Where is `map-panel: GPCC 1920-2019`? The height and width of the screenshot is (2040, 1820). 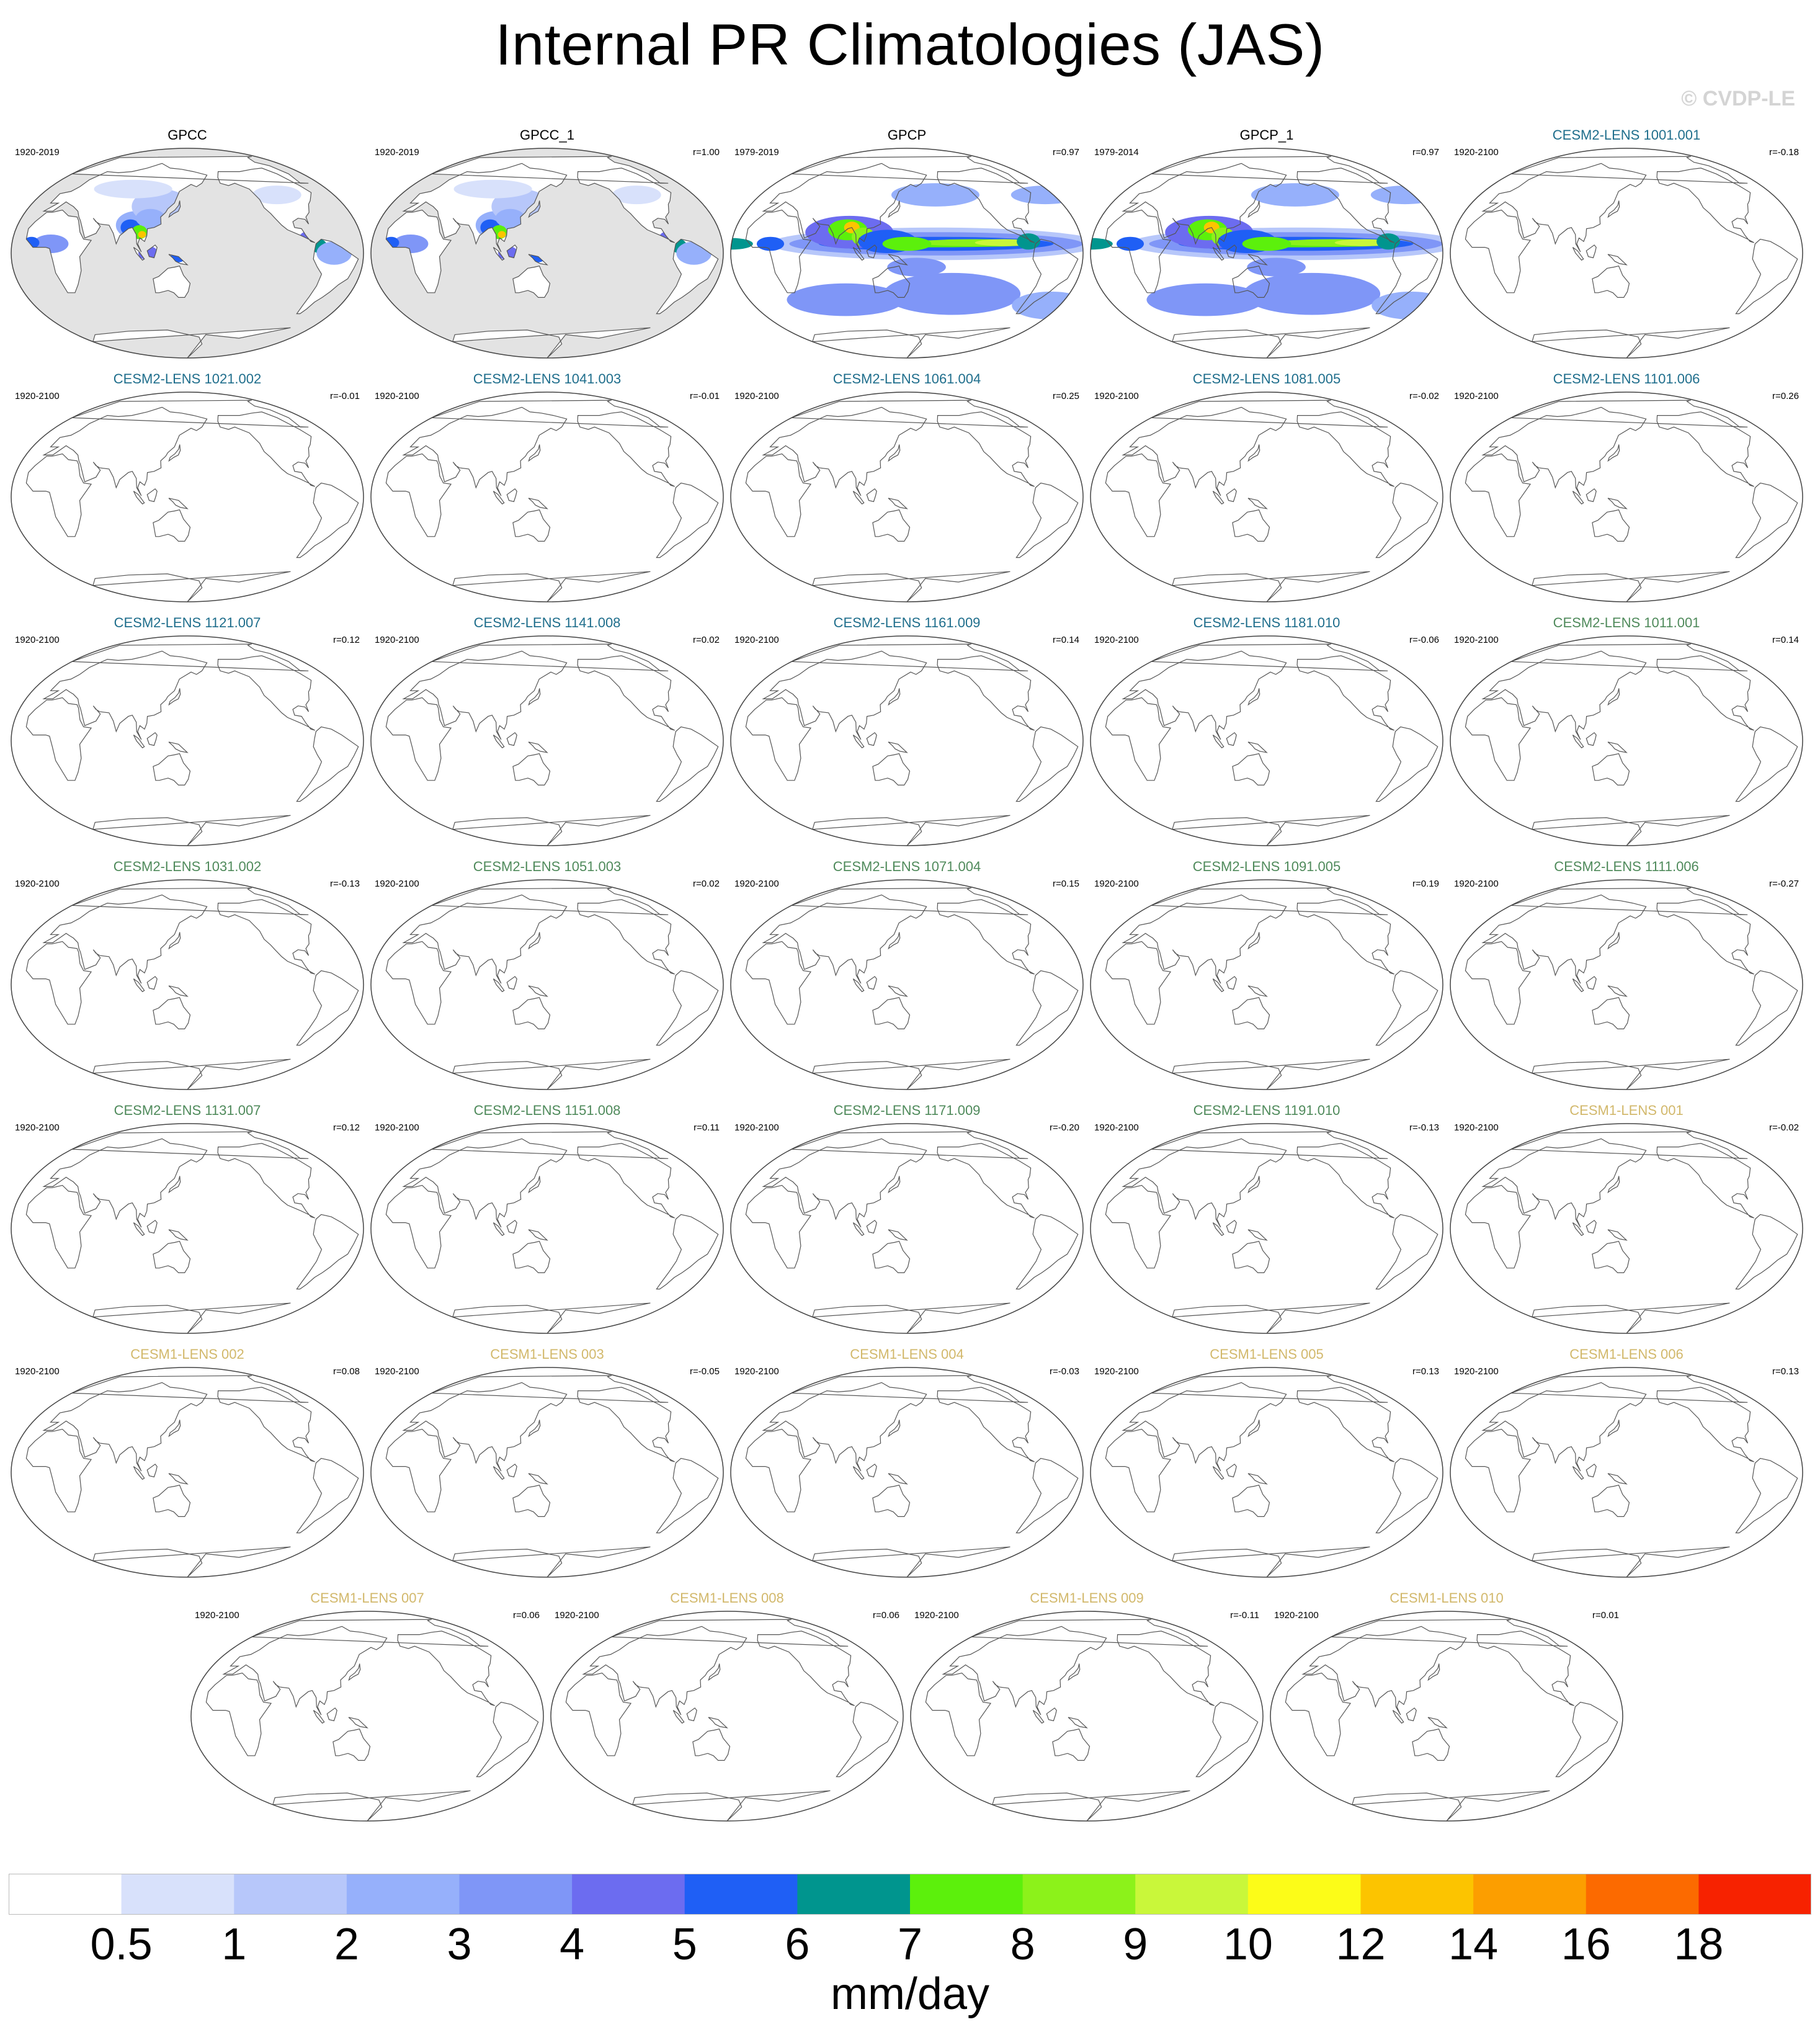
map-panel: GPCC 1920-2019 is located at coordinates (187, 244).